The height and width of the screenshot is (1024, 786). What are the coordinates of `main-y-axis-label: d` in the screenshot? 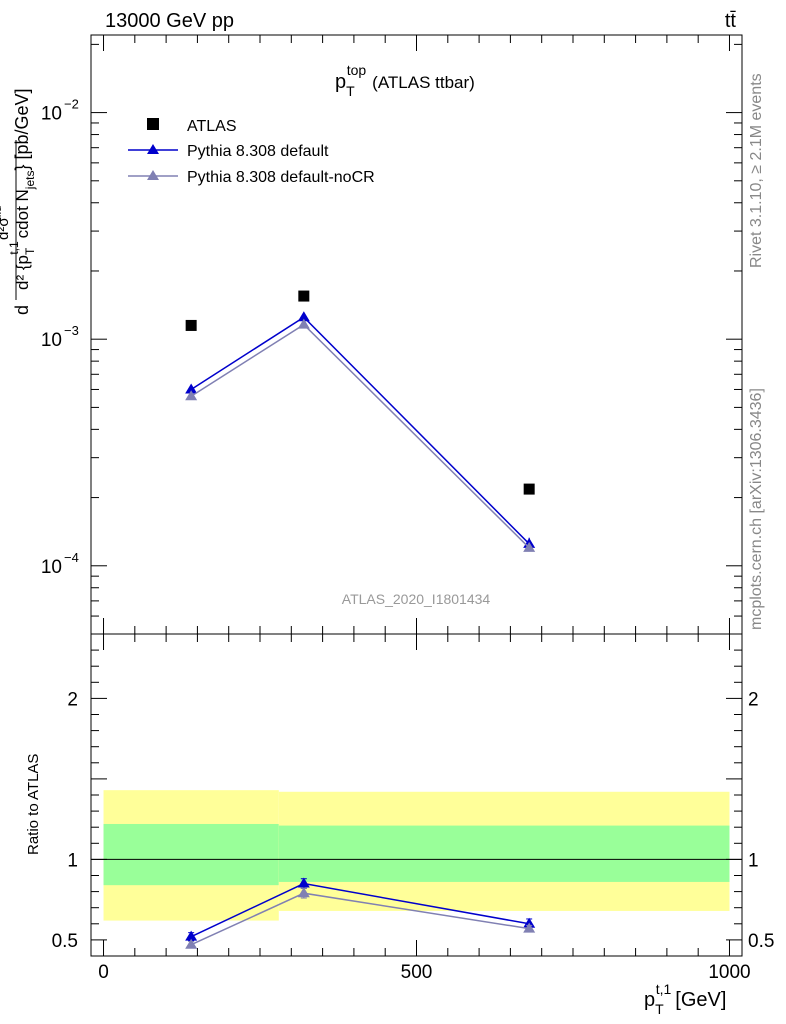 It's located at (22, 310).